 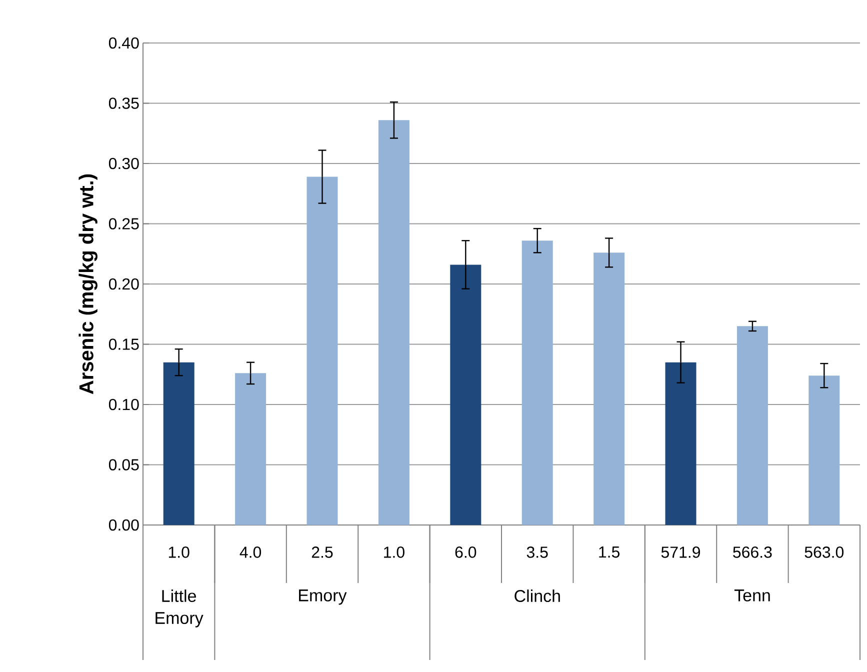 I want to click on x-tick-label: 6.0, so click(x=465, y=552).